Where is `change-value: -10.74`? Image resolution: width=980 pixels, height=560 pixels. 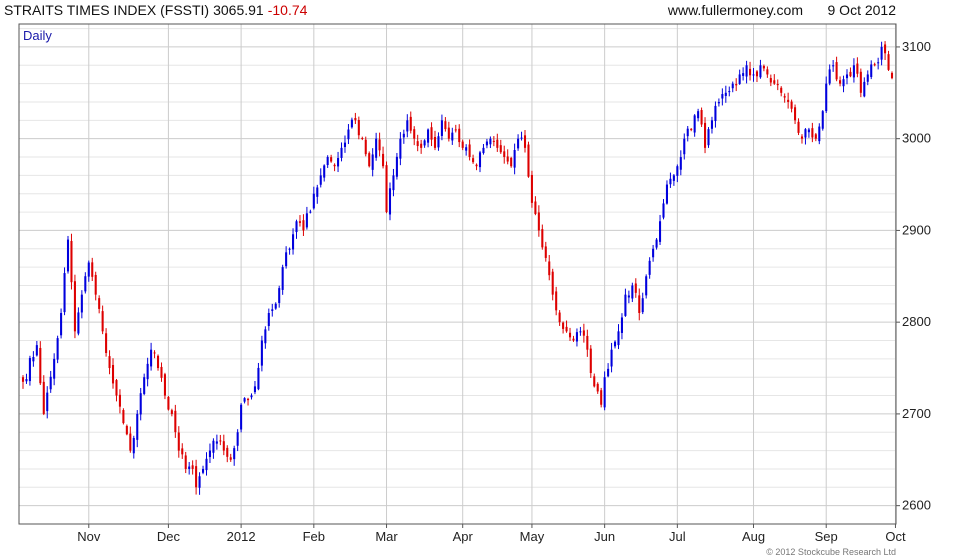 change-value: -10.74 is located at coordinates (288, 10).